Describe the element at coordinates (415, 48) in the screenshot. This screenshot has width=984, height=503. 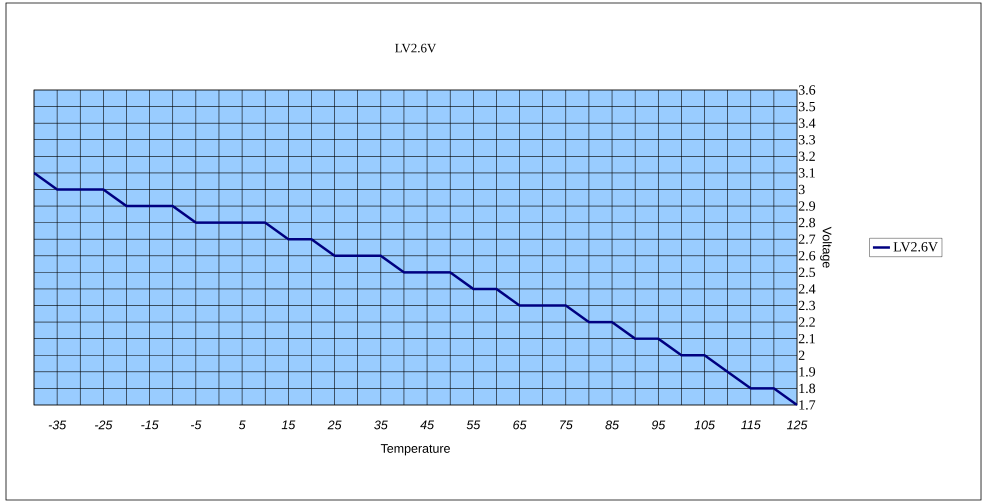
I see `chart-title: LV2.6V` at that location.